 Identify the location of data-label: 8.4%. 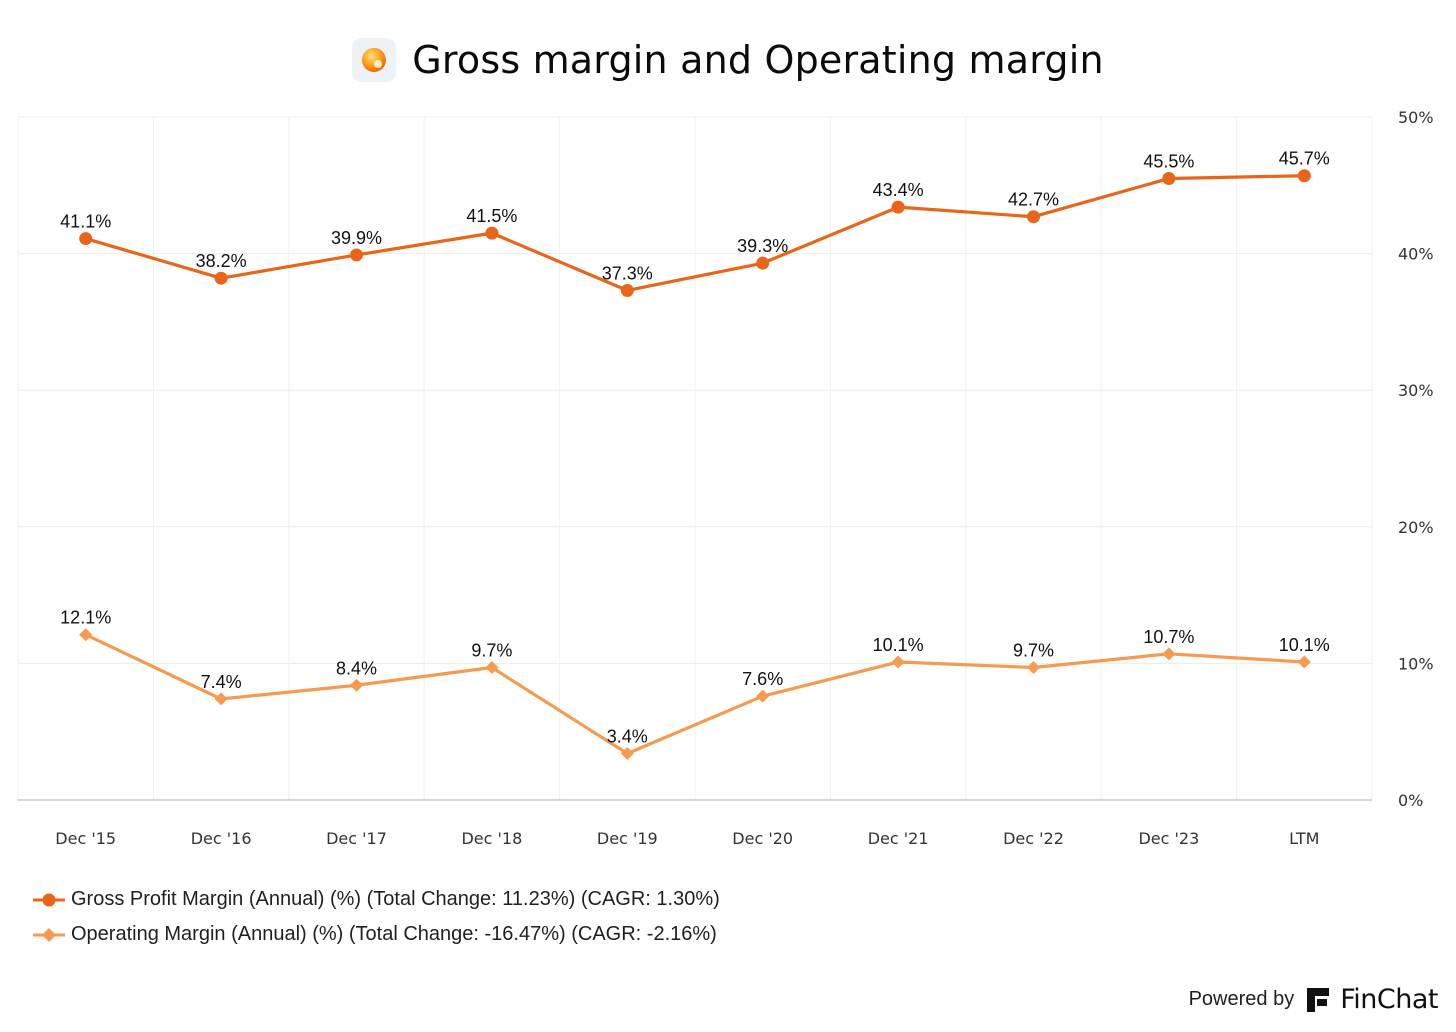
(356, 668).